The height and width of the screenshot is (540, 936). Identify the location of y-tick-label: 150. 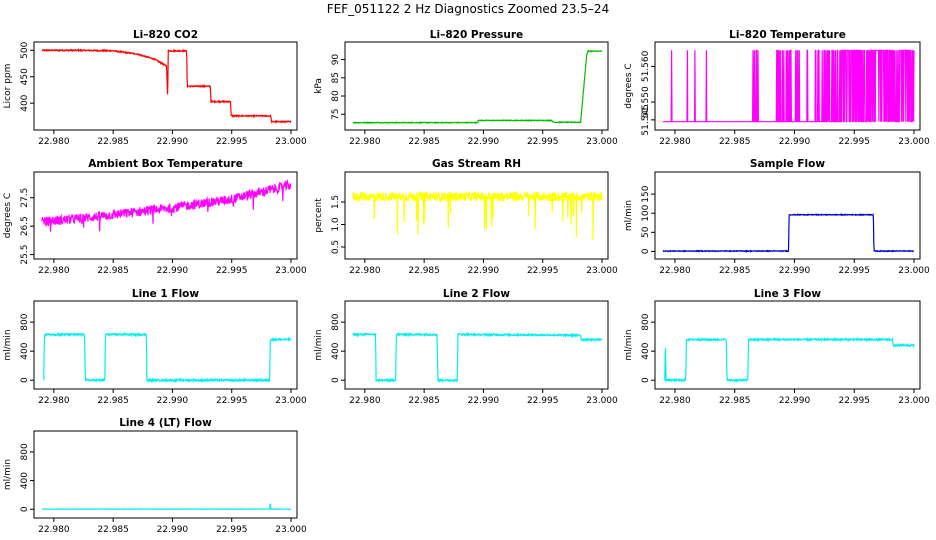
(646, 193).